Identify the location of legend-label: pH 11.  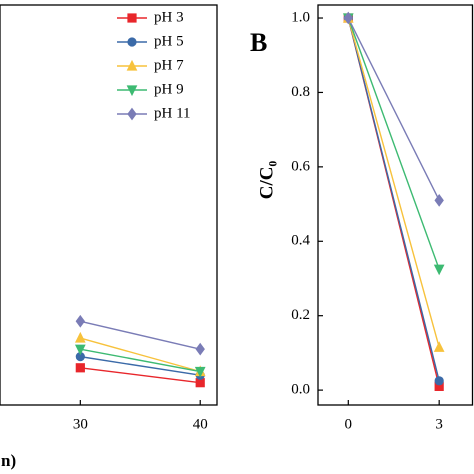
(172, 113).